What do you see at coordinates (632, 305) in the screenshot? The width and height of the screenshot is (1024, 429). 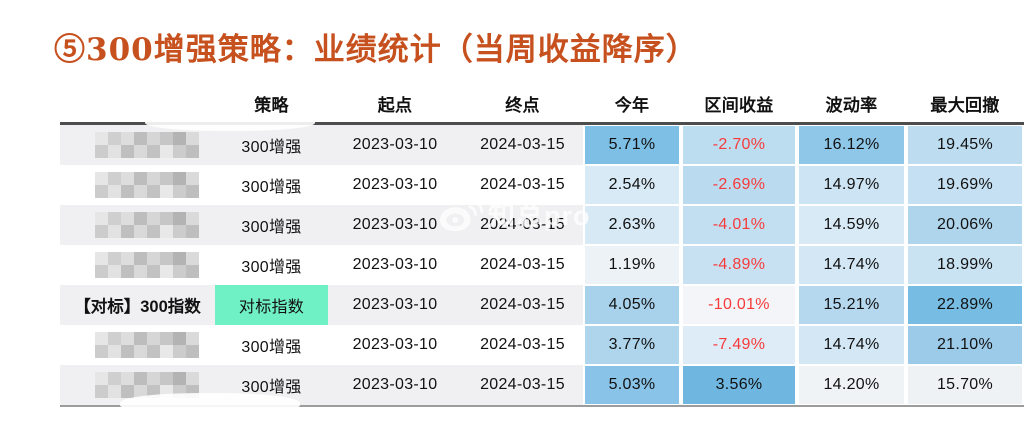 I see `ytd-cell: 4.05%` at bounding box center [632, 305].